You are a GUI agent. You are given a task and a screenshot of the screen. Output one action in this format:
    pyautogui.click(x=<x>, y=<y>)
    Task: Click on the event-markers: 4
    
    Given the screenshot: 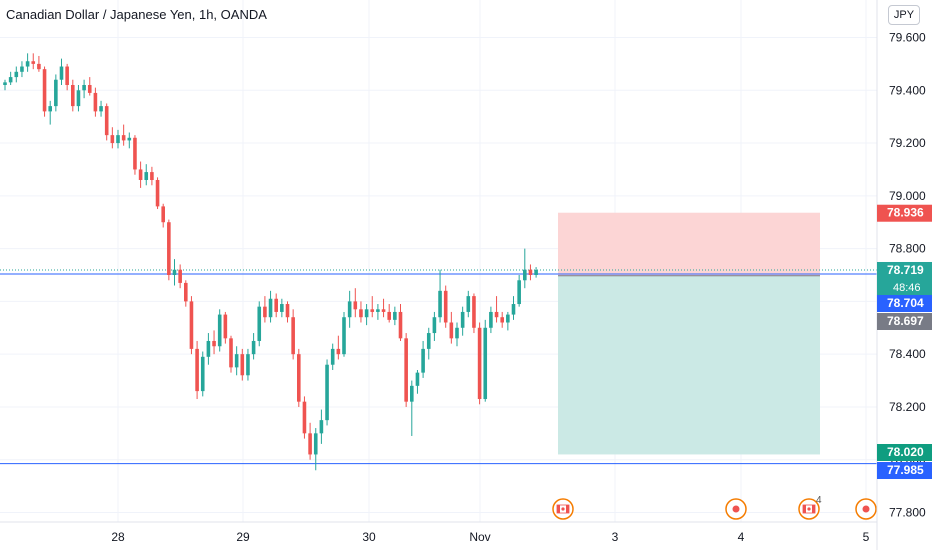 What is the action you would take?
    pyautogui.click(x=714, y=507)
    